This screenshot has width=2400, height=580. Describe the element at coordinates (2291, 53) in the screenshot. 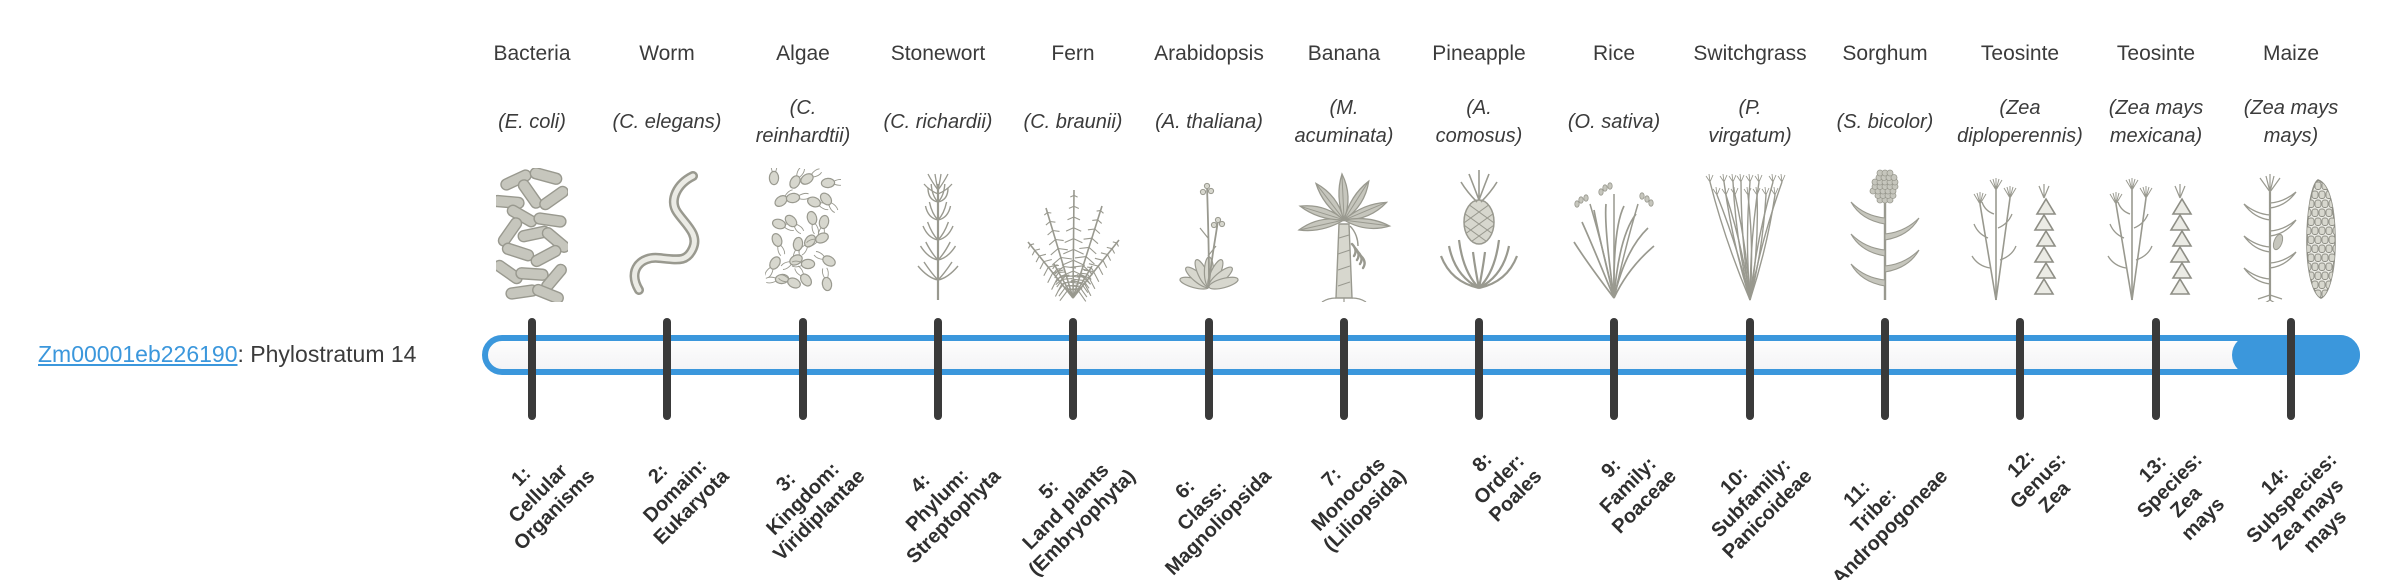

I see `organism-common-name: Maize` at that location.